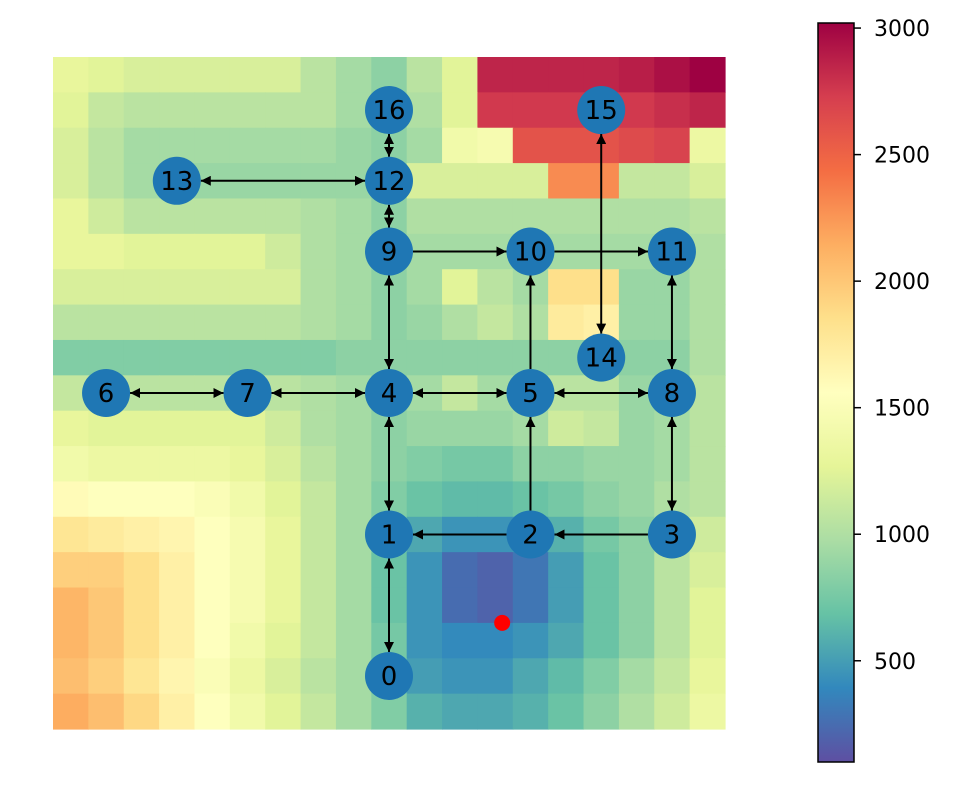 This screenshot has height=786, width=960. I want to click on node-label: 11, so click(671, 253).